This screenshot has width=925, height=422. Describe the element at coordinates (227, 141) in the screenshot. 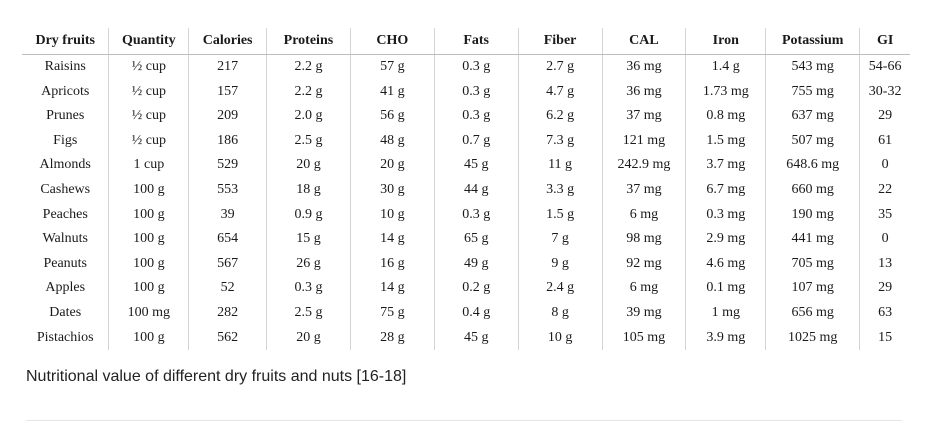

I see `table-cell: 186` at that location.